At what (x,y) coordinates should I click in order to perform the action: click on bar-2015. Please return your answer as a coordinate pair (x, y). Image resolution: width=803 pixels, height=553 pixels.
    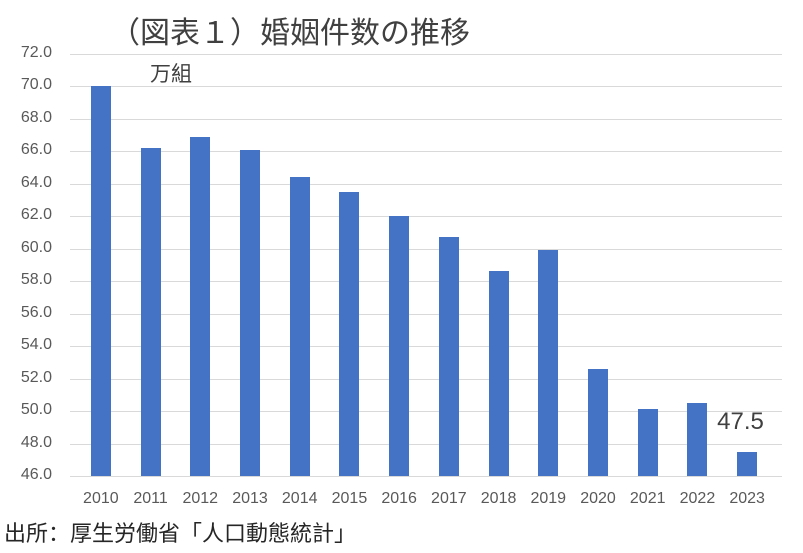
    Looking at the image, I should click on (349, 333).